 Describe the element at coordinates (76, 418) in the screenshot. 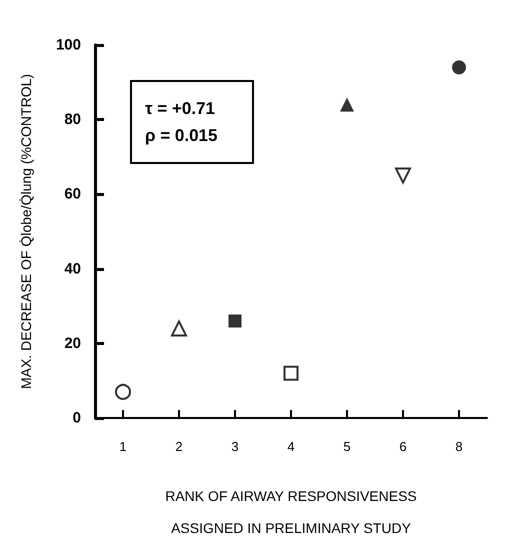

I see `y-tick-label: 0` at that location.